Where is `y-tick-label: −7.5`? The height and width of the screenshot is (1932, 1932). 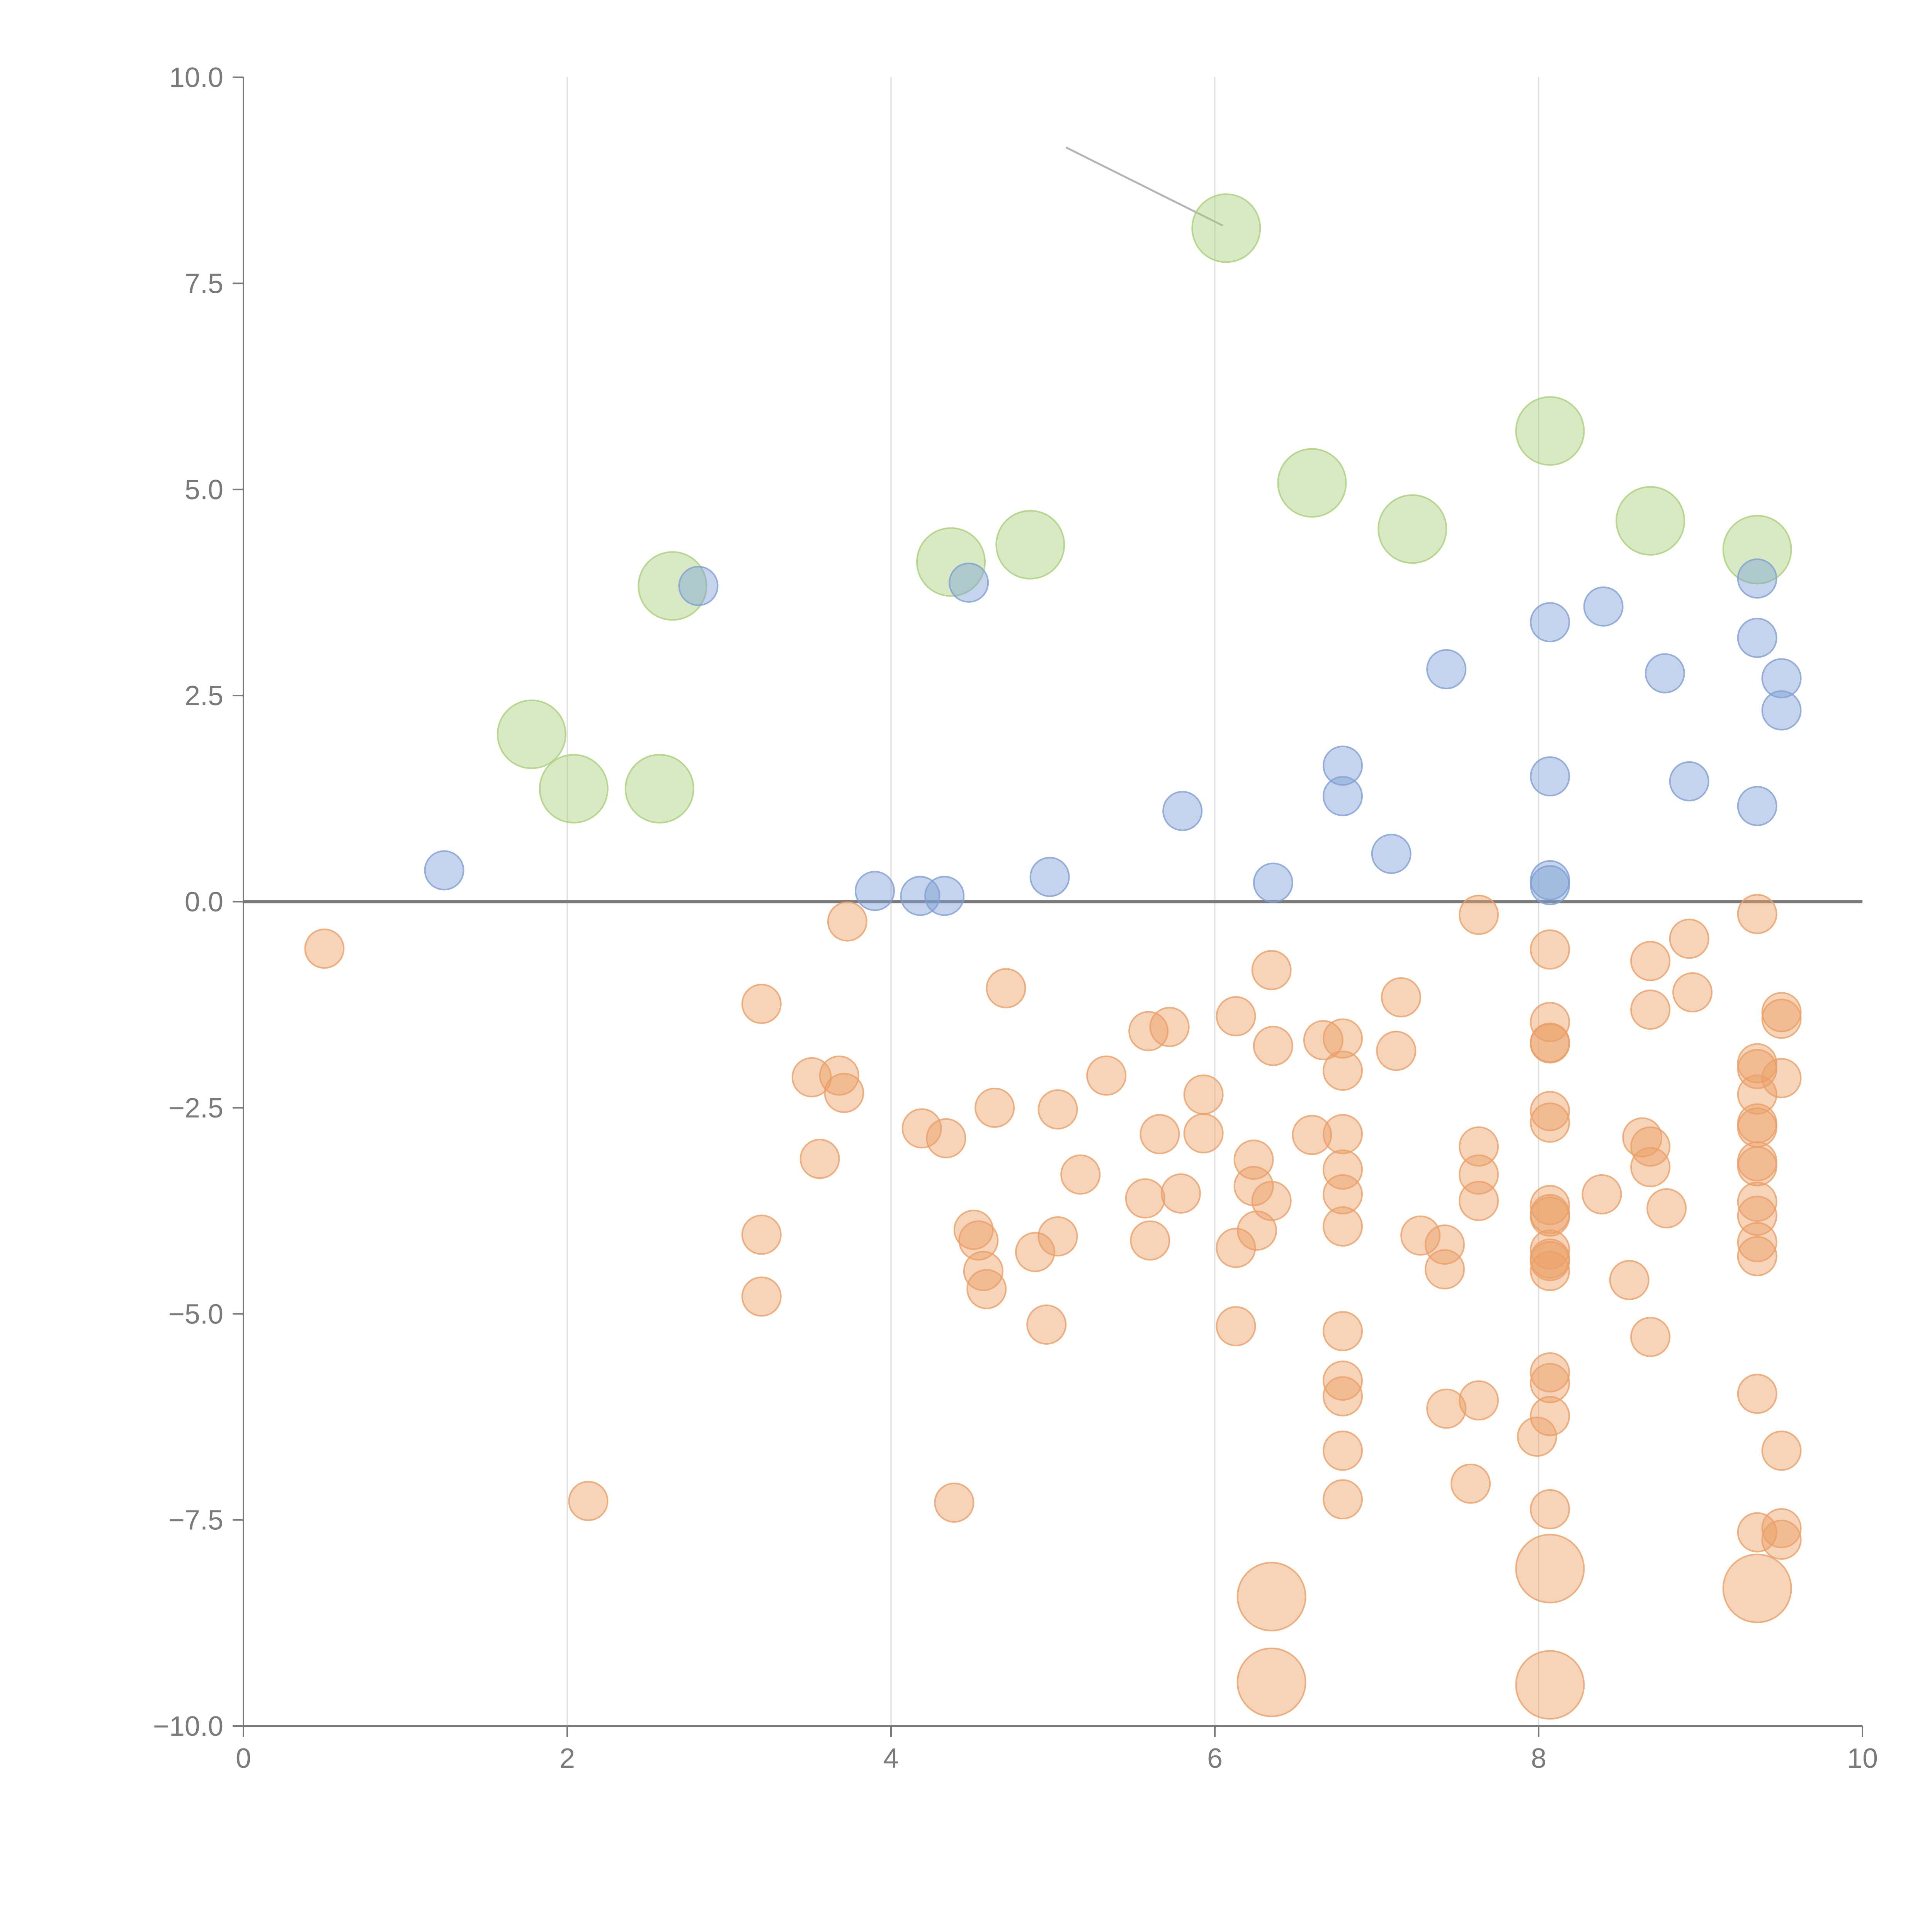
y-tick-label: −7.5 is located at coordinates (196, 1520).